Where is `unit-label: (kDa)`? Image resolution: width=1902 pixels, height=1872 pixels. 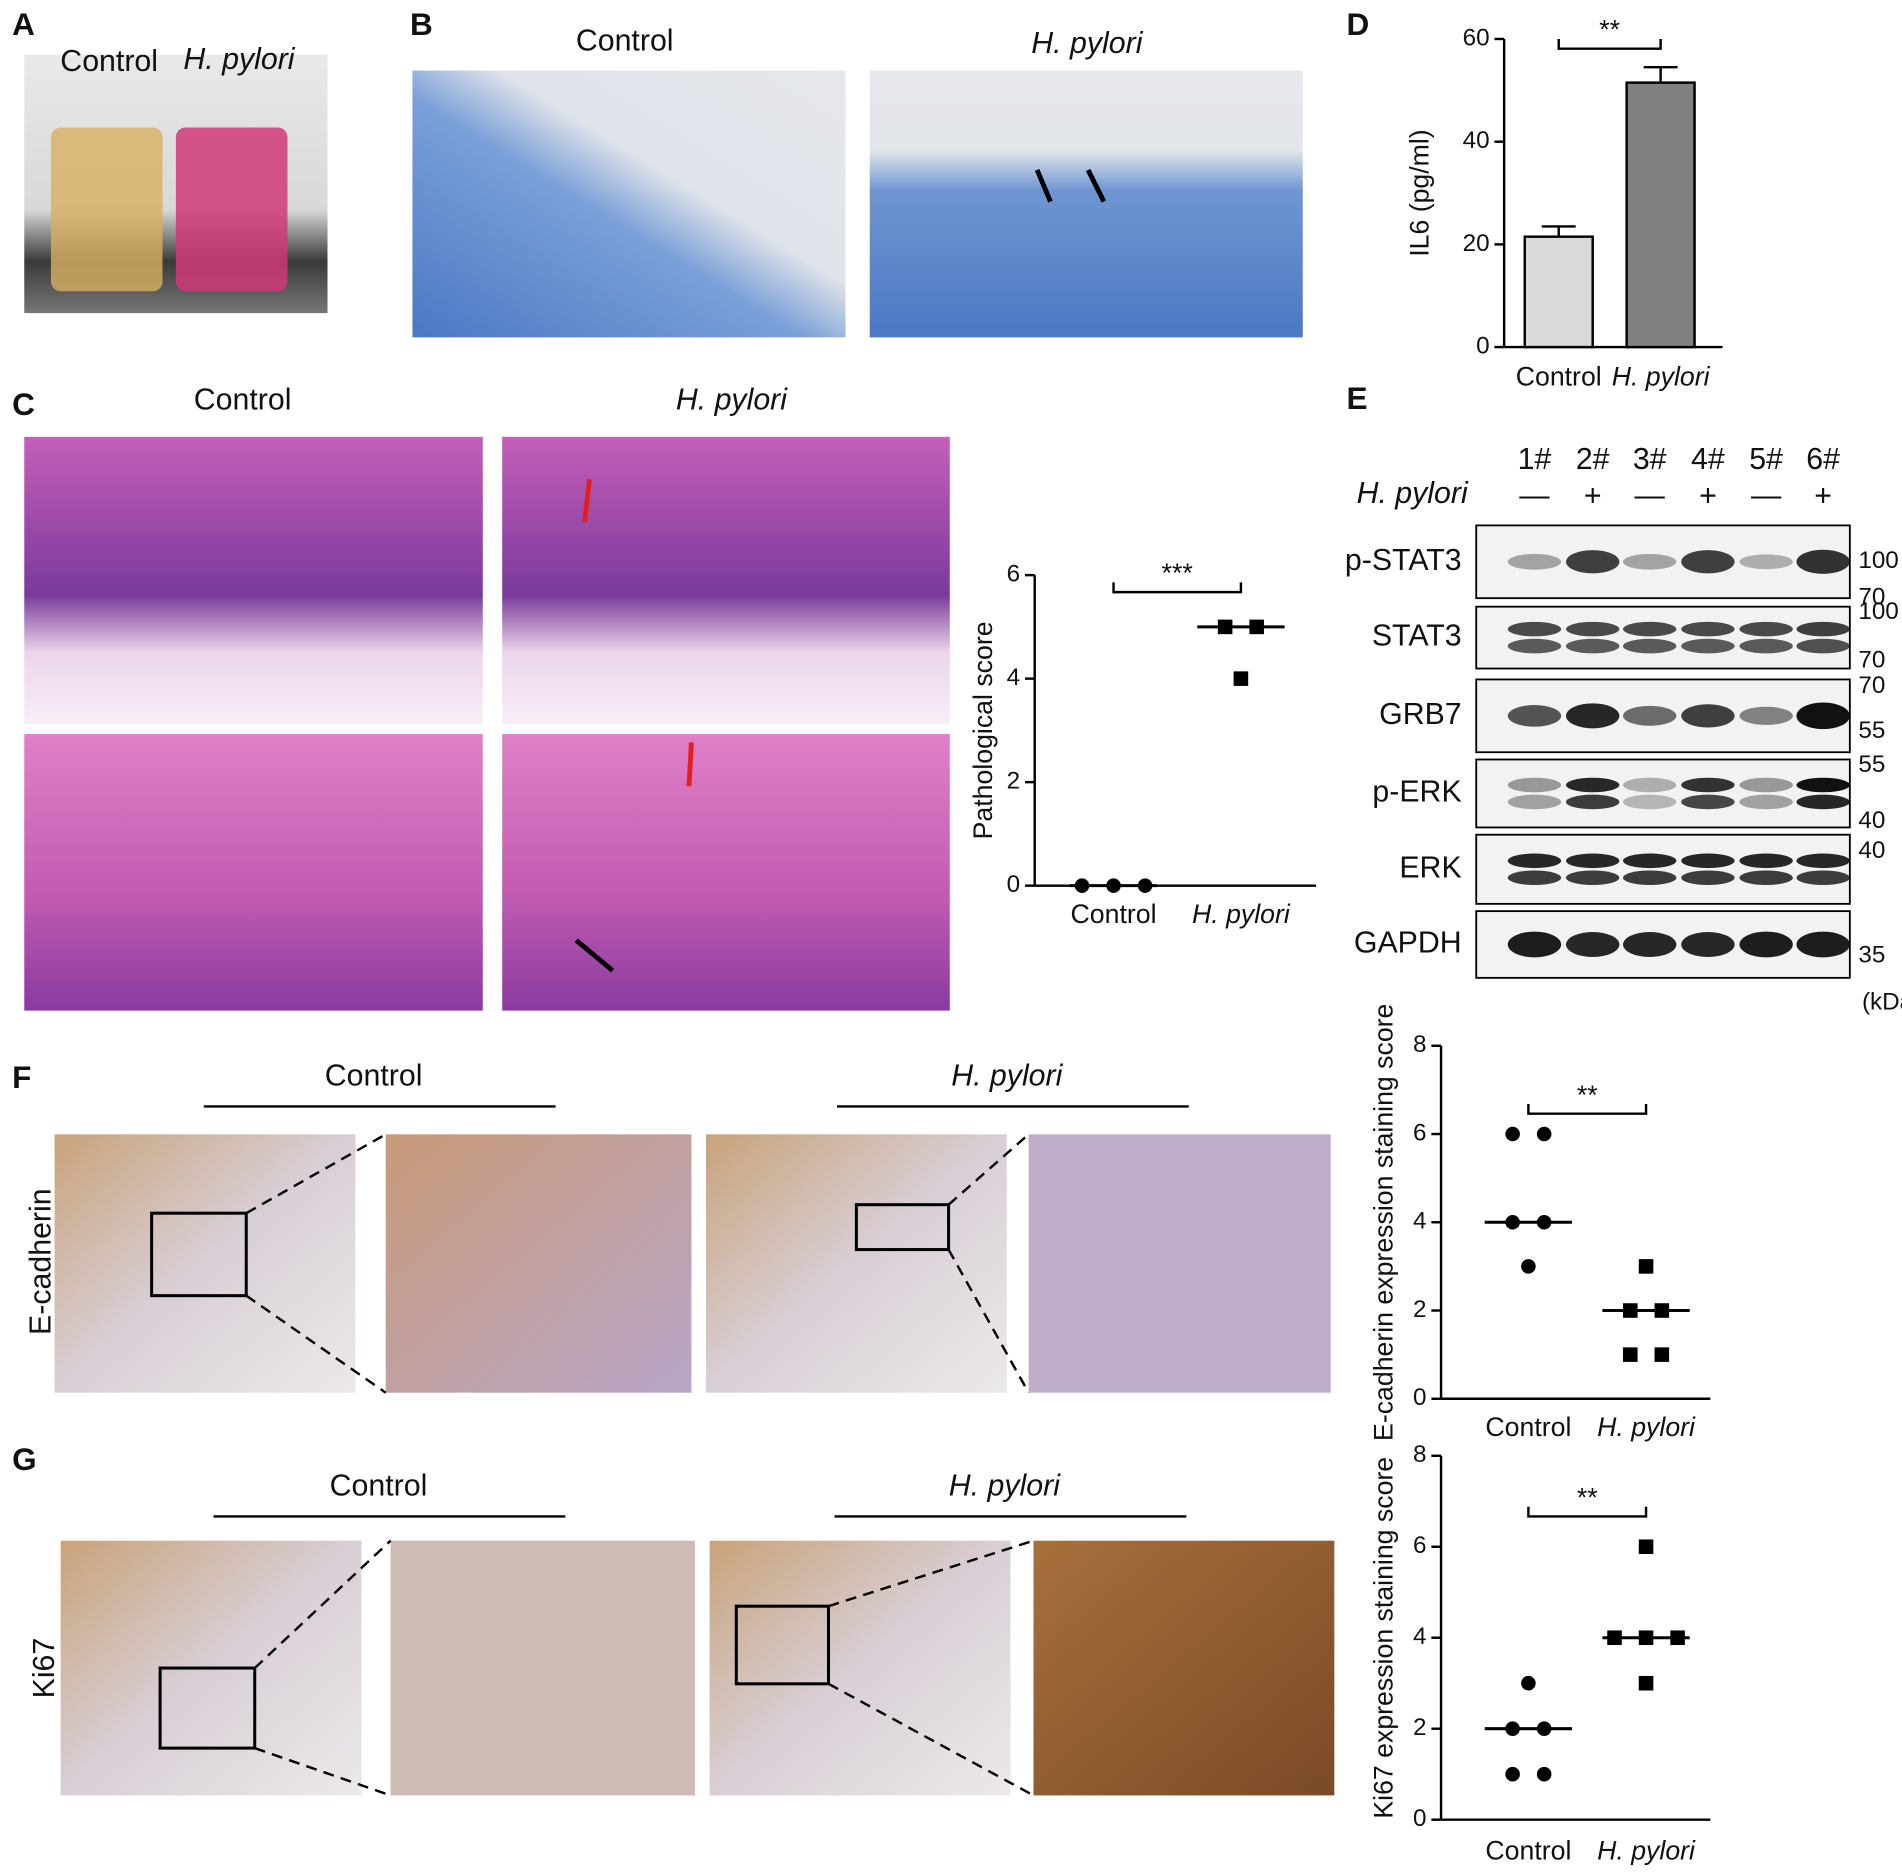 unit-label: (kDa) is located at coordinates (1882, 1002).